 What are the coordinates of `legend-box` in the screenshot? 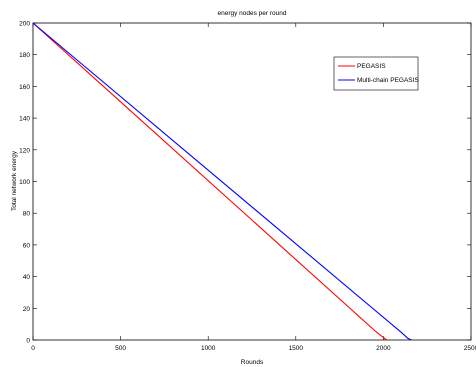 It's located at (376, 73).